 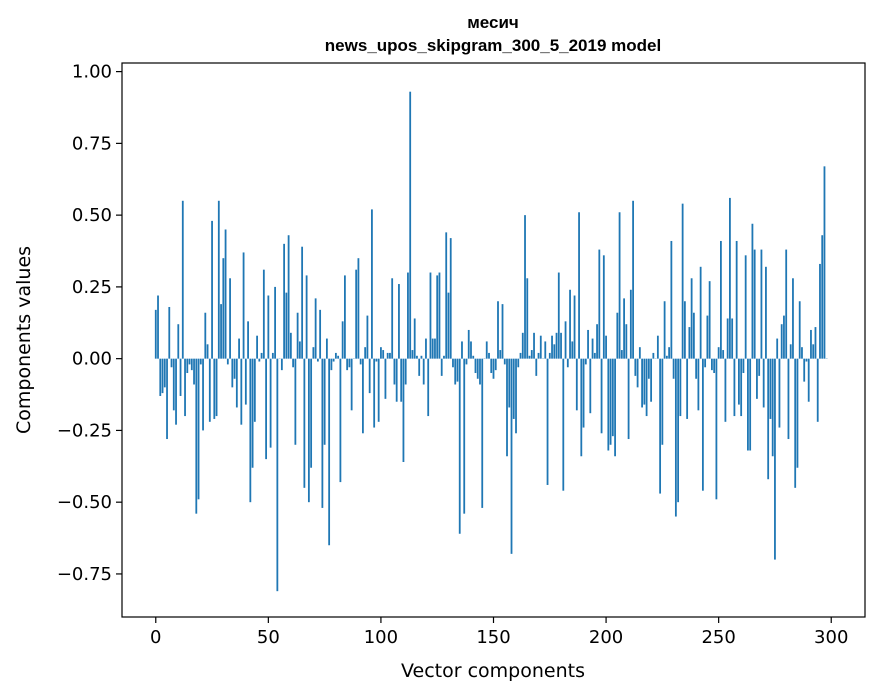 What do you see at coordinates (92, 143) in the screenshot?
I see `y-tick-label: 0.75` at bounding box center [92, 143].